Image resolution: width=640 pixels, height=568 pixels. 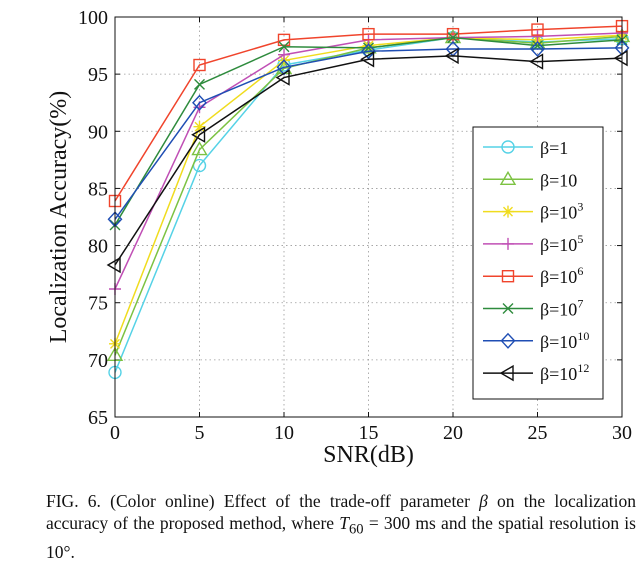 What do you see at coordinates (98, 361) in the screenshot?
I see `y-tick-label: 70` at bounding box center [98, 361].